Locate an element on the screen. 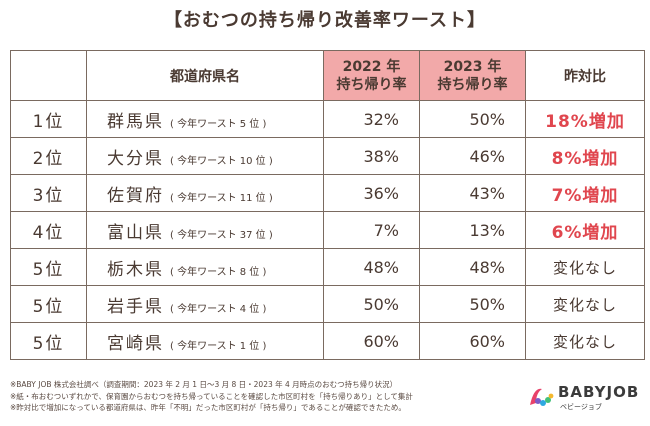 The width and height of the screenshot is (650, 426). header-2022-label: 持ち帰り率 is located at coordinates (371, 84).